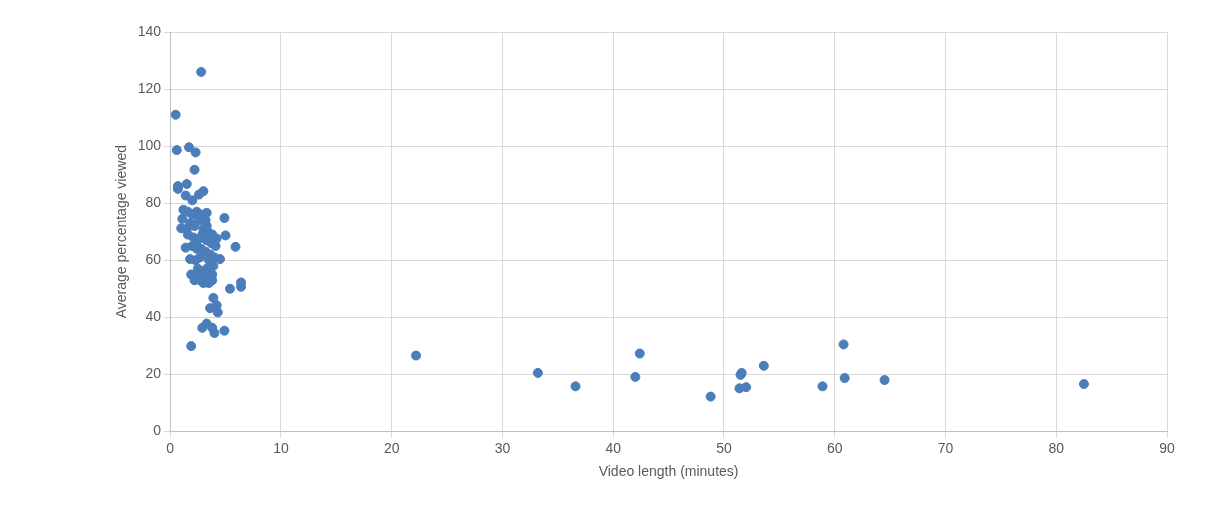 This screenshot has width=1207, height=530. I want to click on y-tick-label: 20, so click(153, 373).